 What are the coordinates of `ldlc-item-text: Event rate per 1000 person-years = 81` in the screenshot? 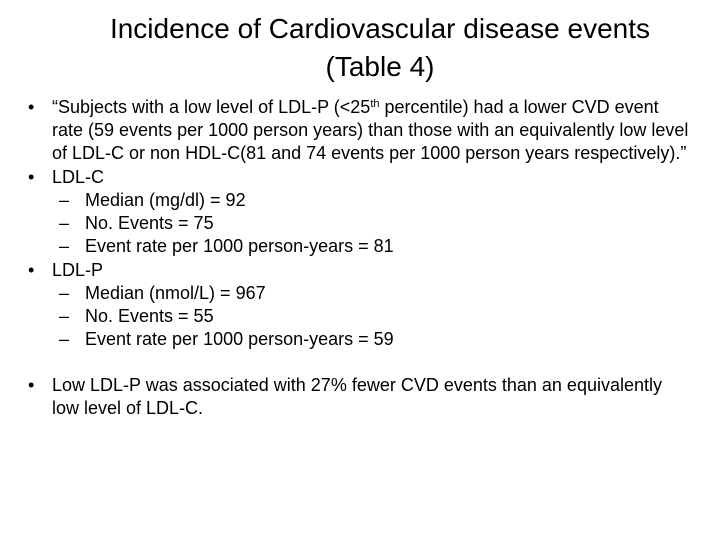 It's located at (239, 246).